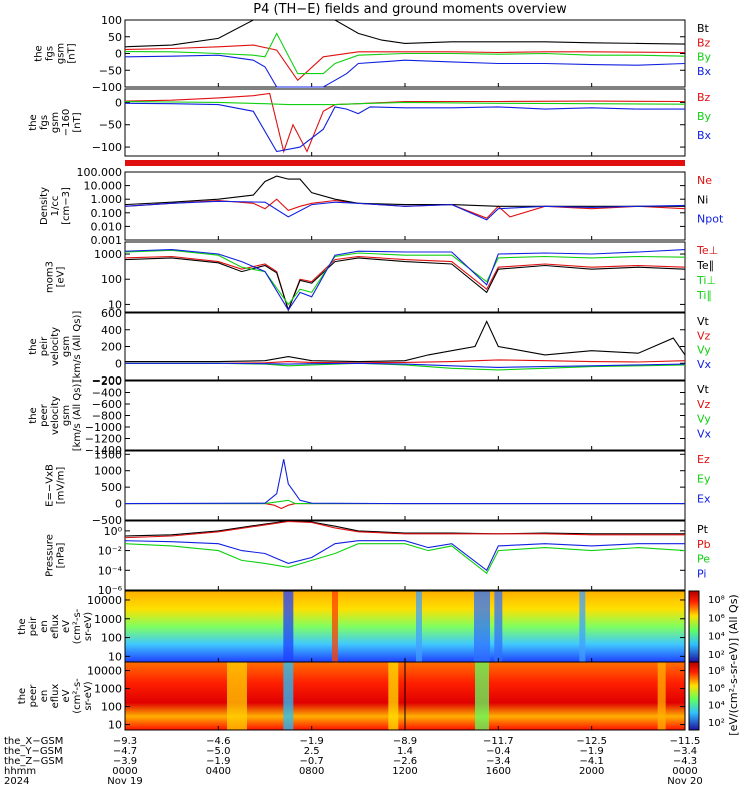 This screenshot has width=750, height=800. What do you see at coordinates (77, 122) in the screenshot?
I see `y-axis-label: [nT]` at bounding box center [77, 122].